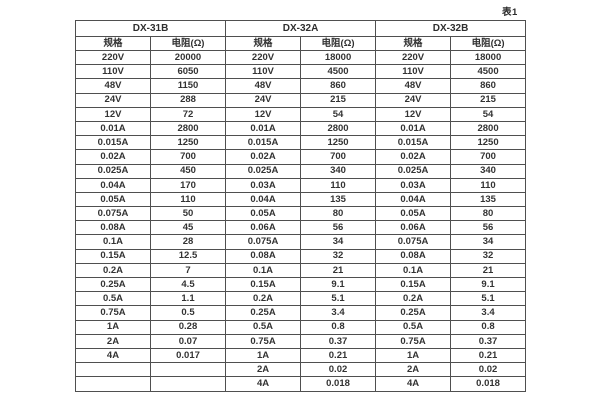  What do you see at coordinates (113, 128) in the screenshot?
I see `spec-cell-group0: 0.01A` at bounding box center [113, 128].